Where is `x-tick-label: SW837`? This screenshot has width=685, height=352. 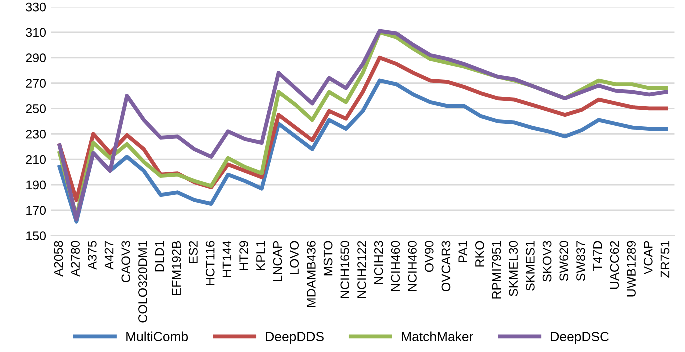
x-tick-label: SW837 is located at coordinates (581, 261).